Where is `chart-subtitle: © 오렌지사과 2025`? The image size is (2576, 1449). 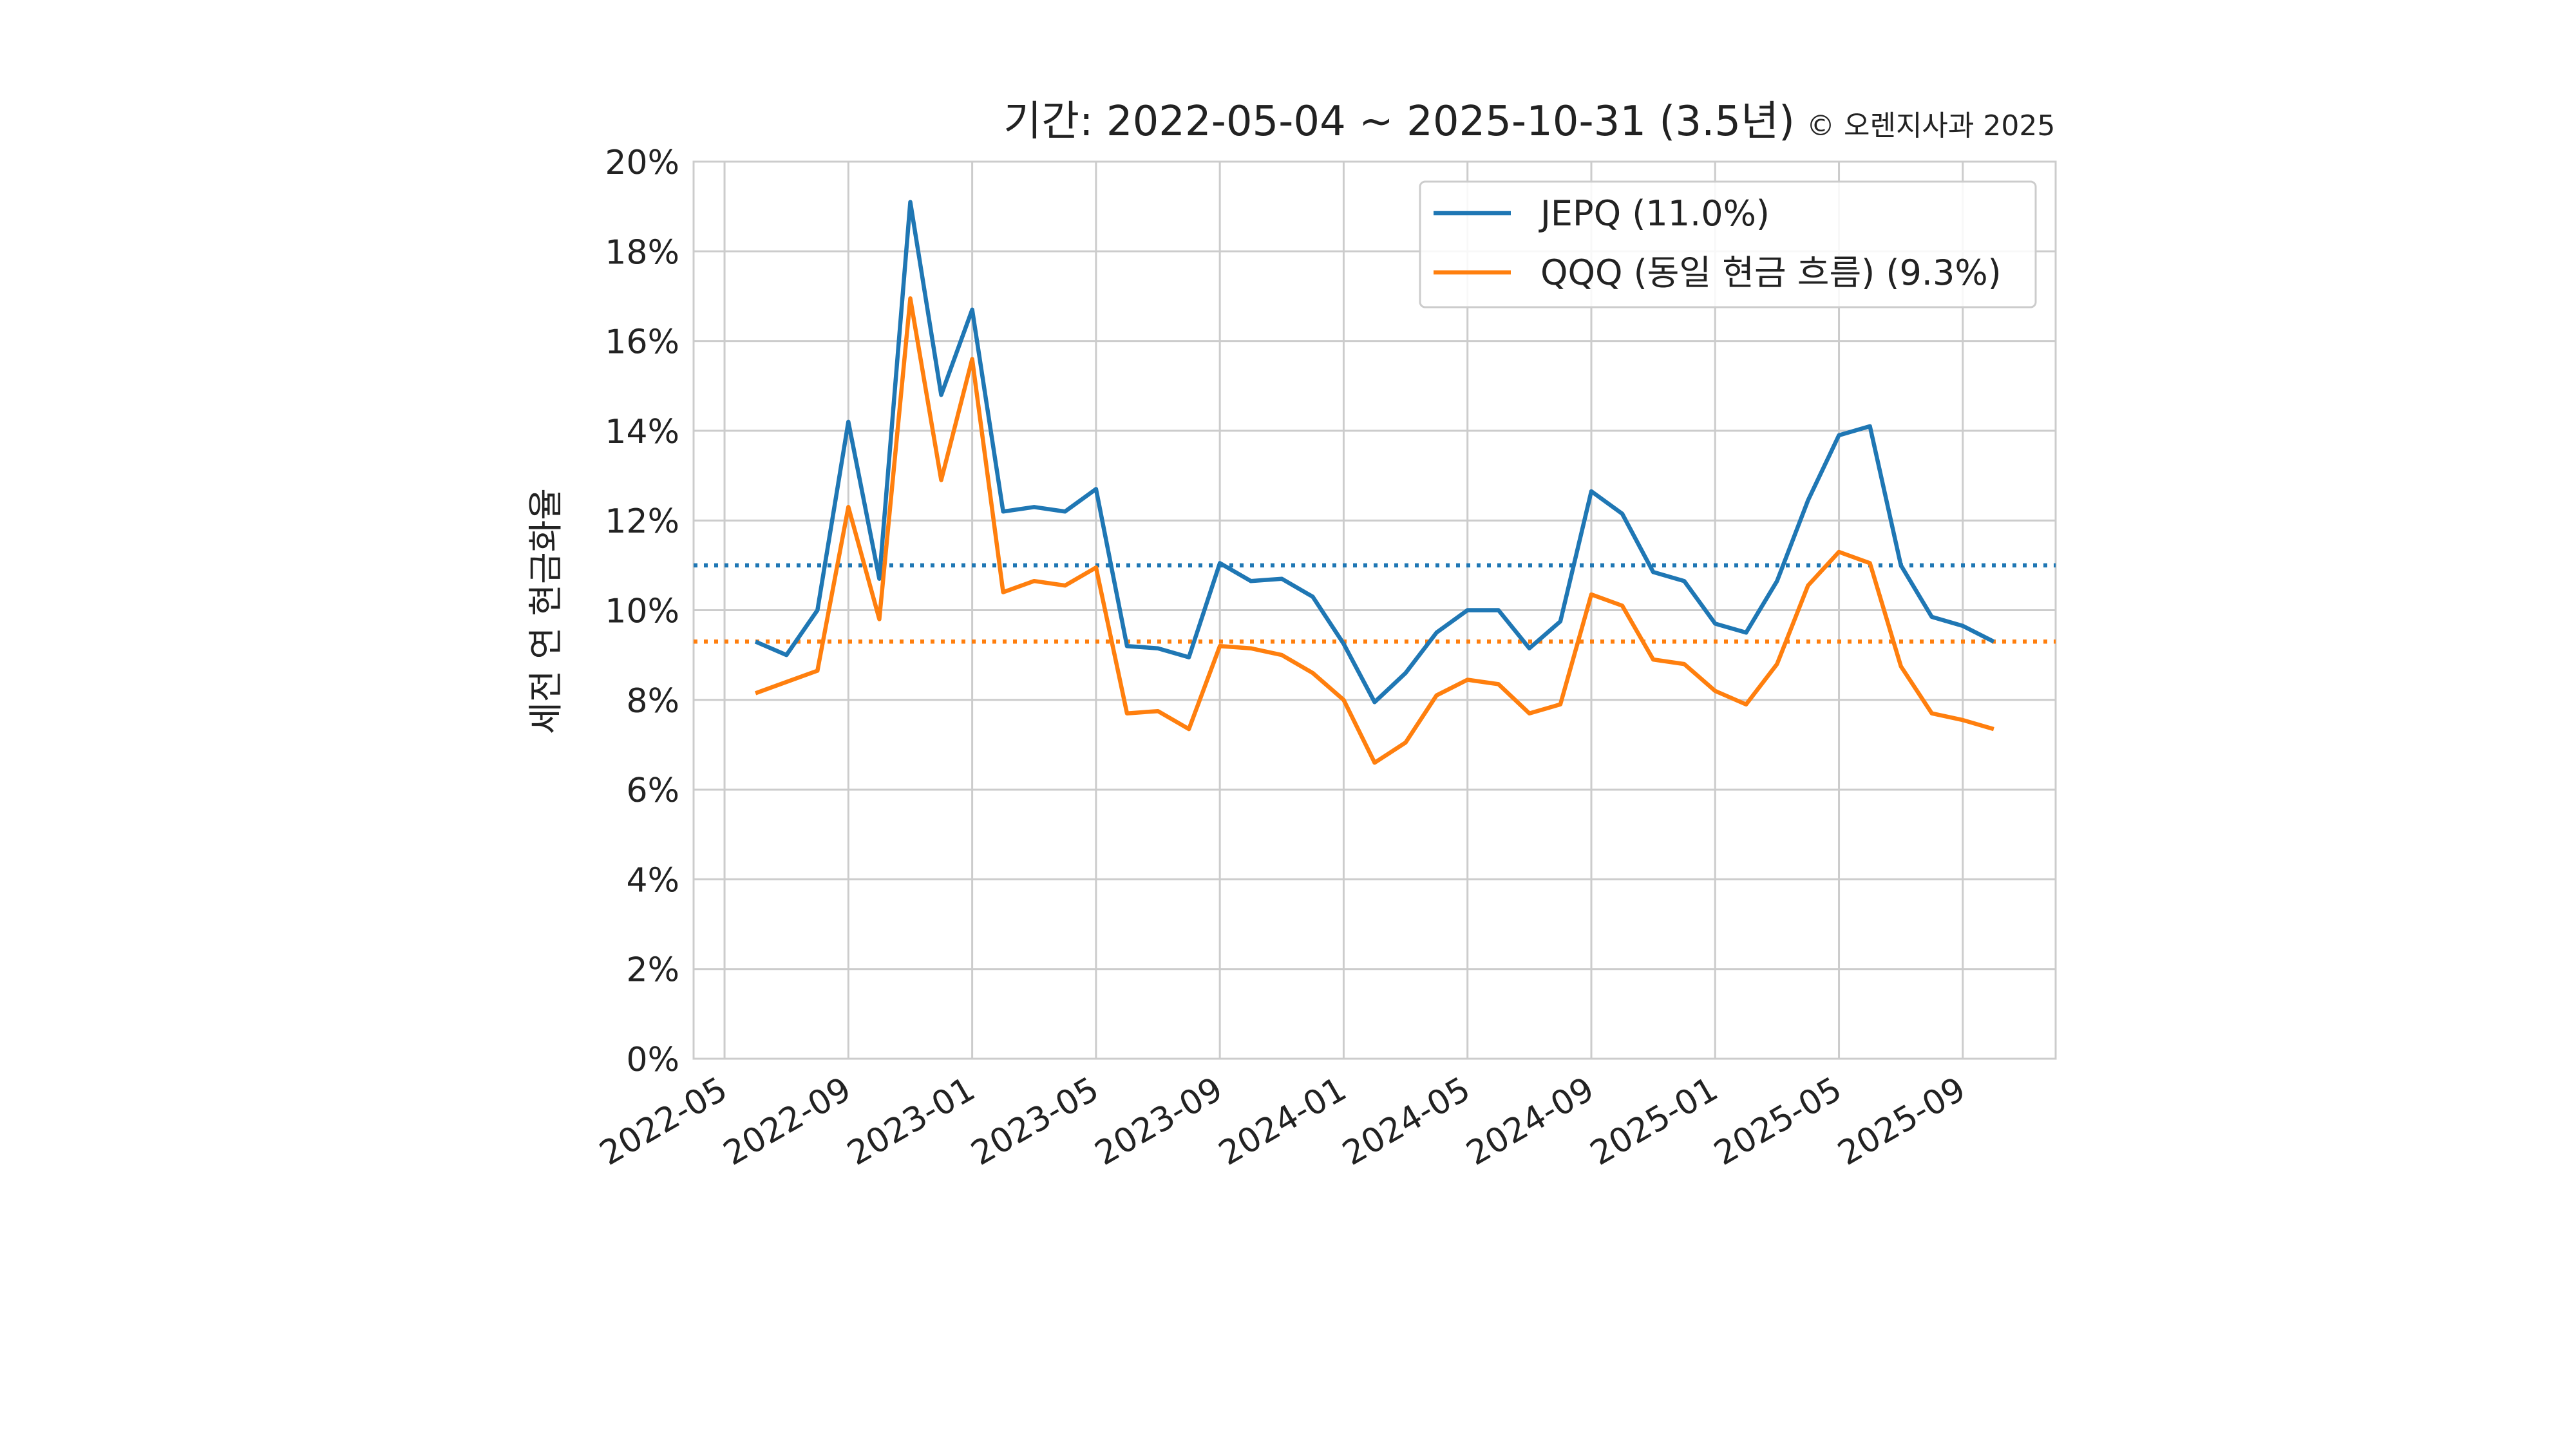
chart-subtitle: © 오렌지사과 2025 is located at coordinates (1931, 125).